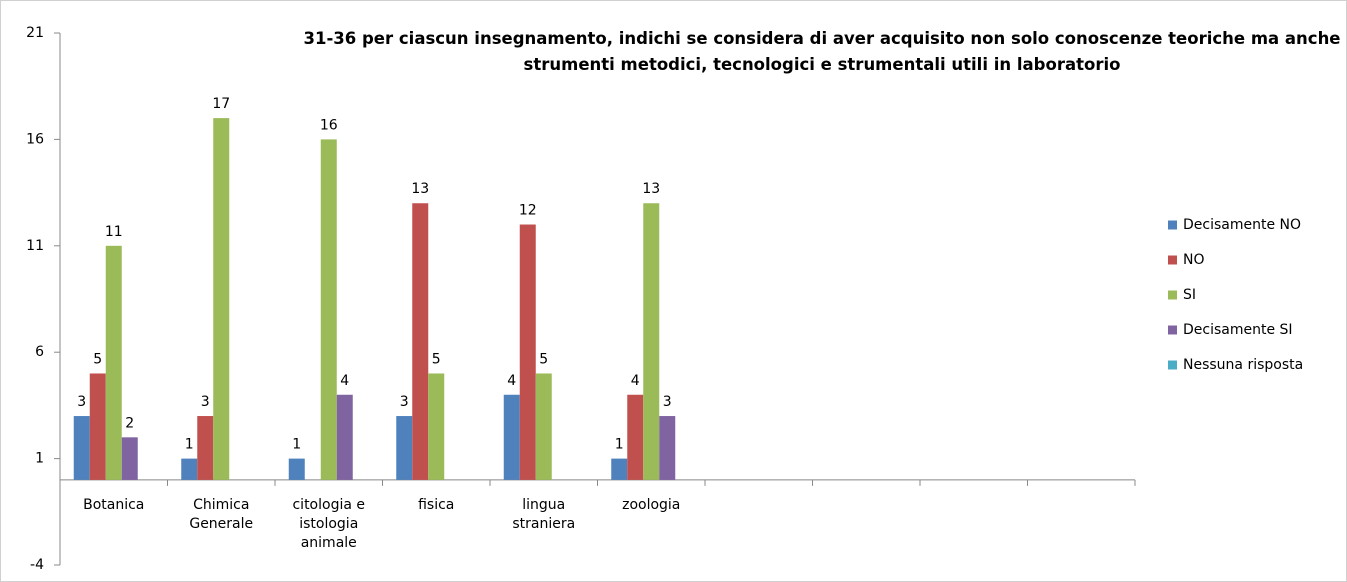 The image size is (1347, 582). What do you see at coordinates (221, 514) in the screenshot?
I see `x-tick-label: Chimica Generale` at bounding box center [221, 514].